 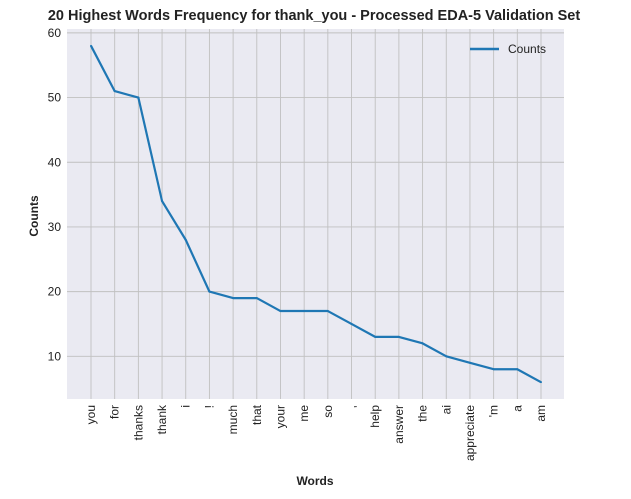 What do you see at coordinates (446, 409) in the screenshot?
I see `x-tick-label: ai` at bounding box center [446, 409].